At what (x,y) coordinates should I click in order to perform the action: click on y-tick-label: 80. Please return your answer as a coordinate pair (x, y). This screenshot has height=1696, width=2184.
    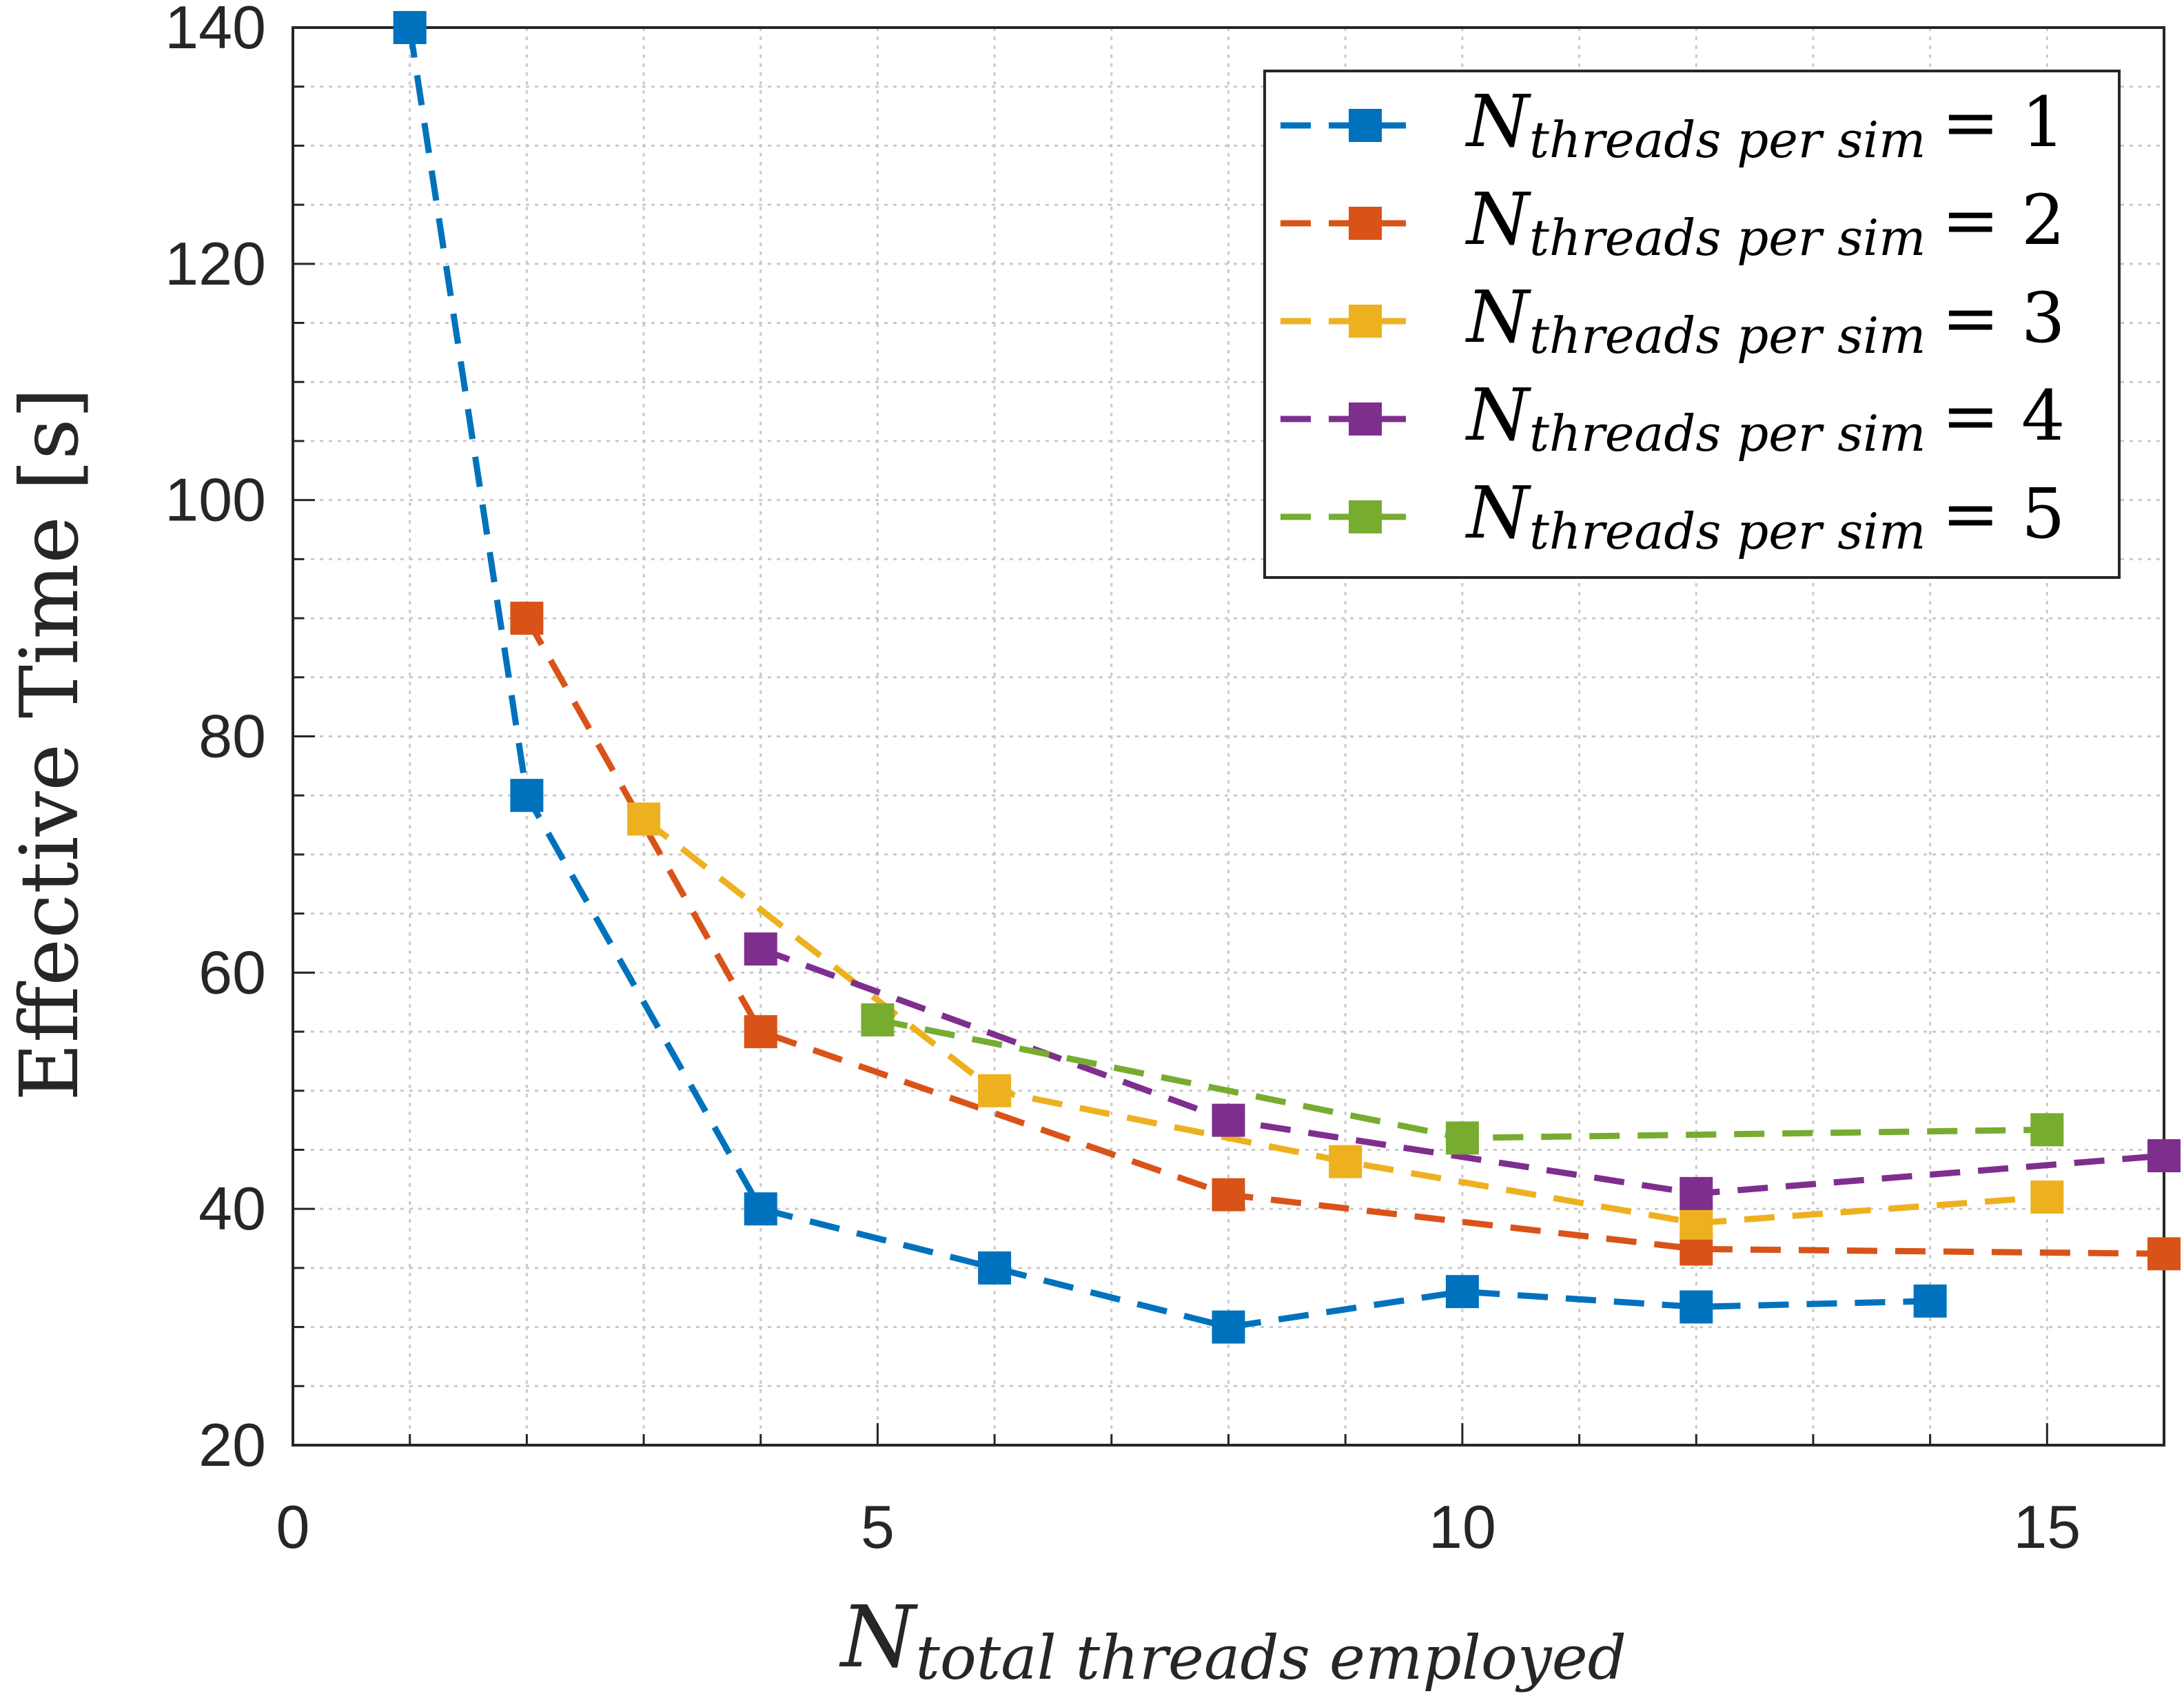
    Looking at the image, I should click on (232, 736).